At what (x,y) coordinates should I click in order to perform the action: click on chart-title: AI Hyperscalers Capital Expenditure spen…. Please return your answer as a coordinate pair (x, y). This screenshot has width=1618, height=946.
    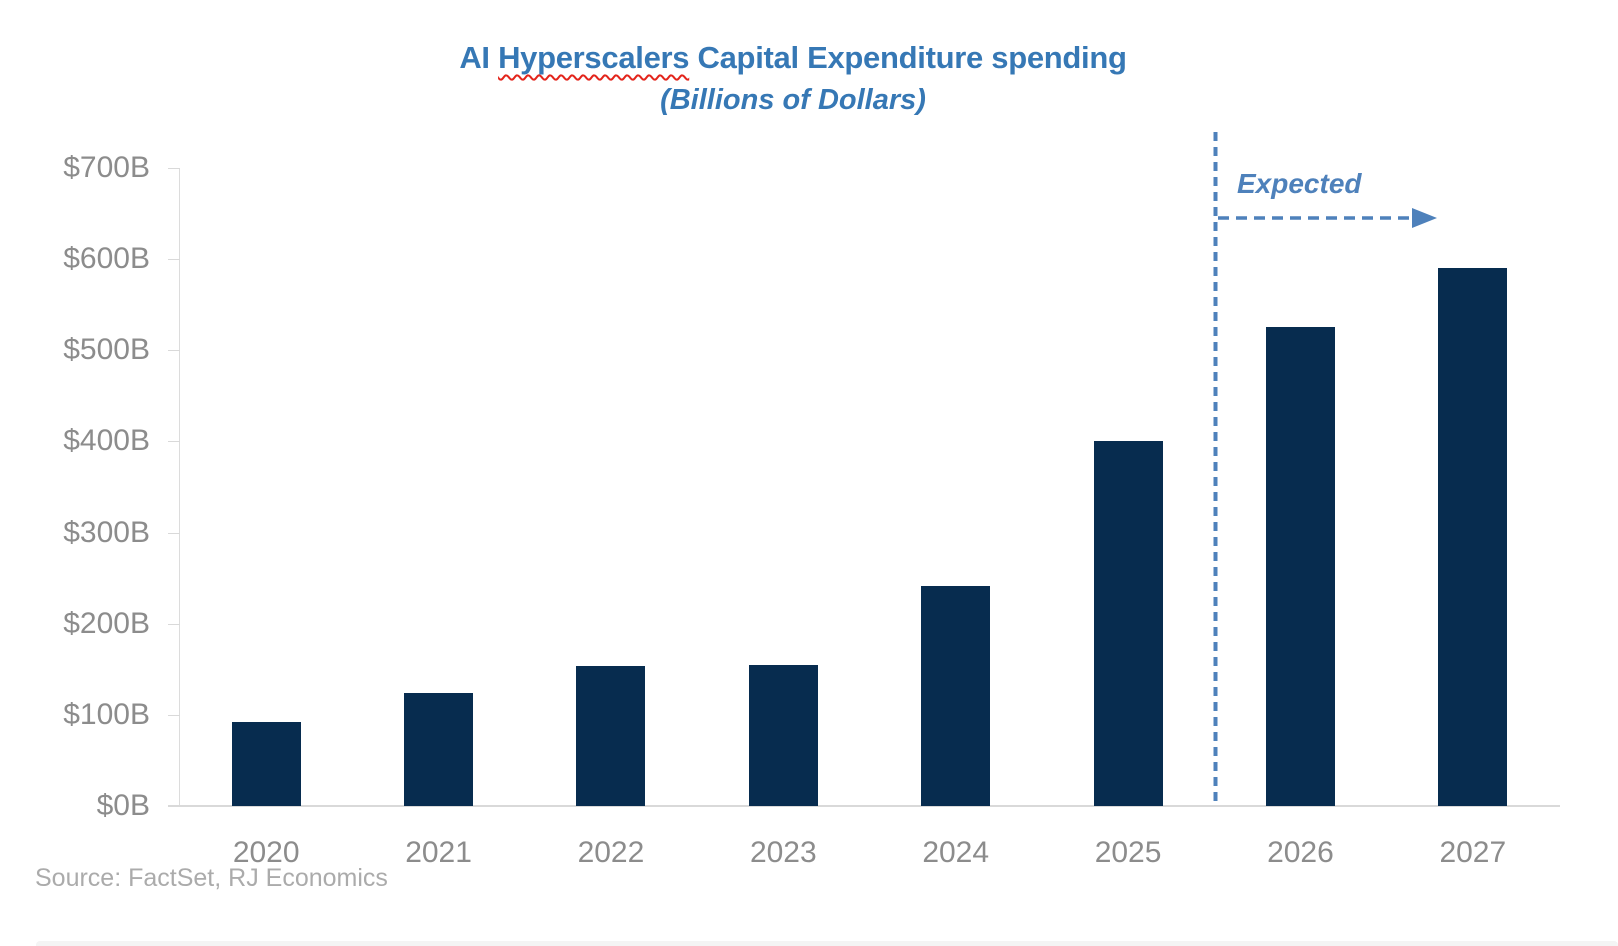
    Looking at the image, I should click on (793, 58).